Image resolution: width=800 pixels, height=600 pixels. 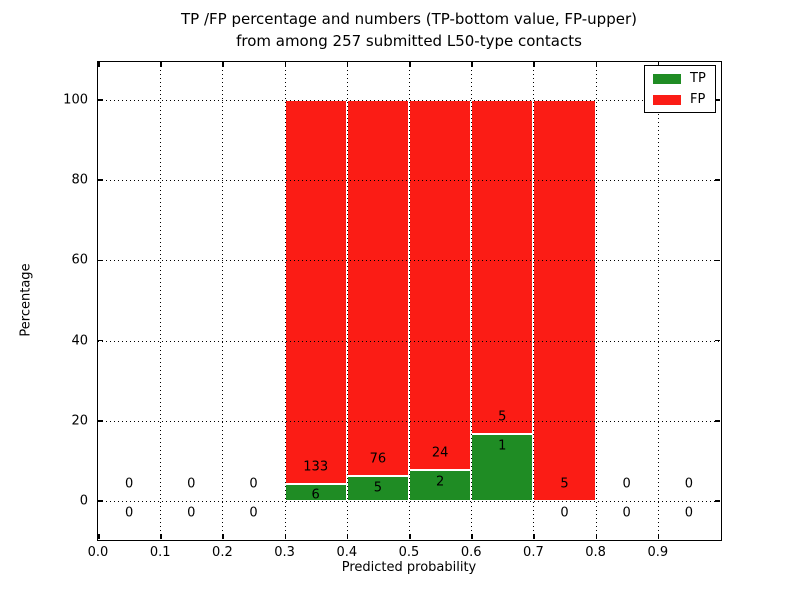 I want to click on annotation-tp-count: 6, so click(x=315, y=495).